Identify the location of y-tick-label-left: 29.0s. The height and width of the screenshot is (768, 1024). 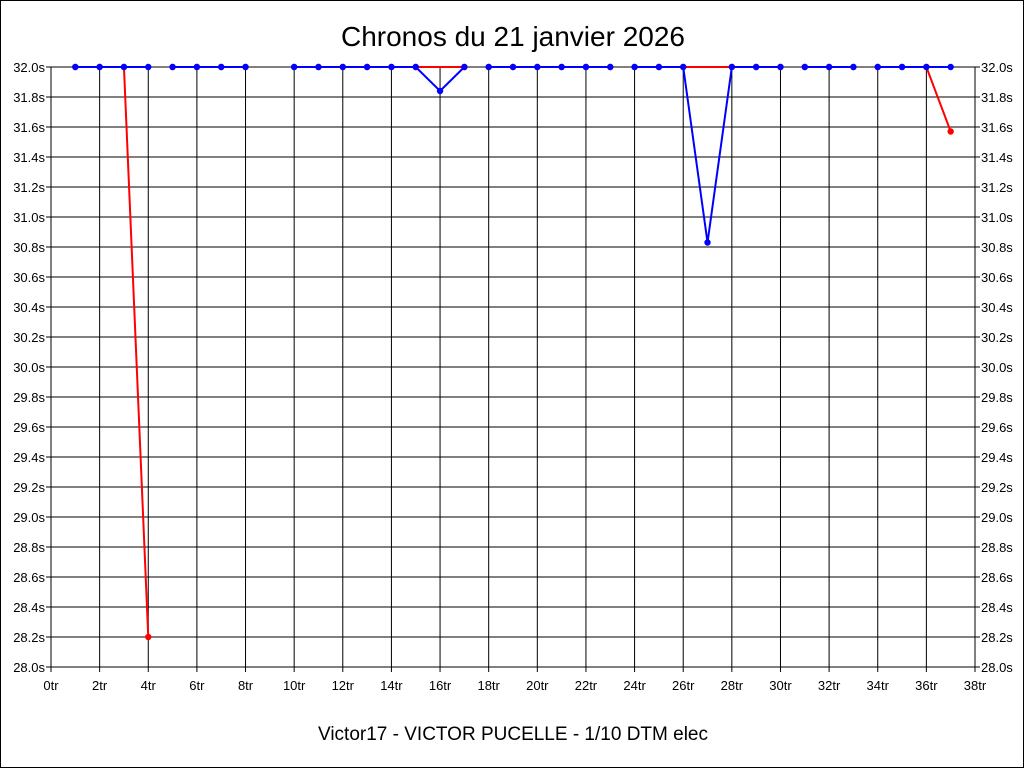
(29, 517).